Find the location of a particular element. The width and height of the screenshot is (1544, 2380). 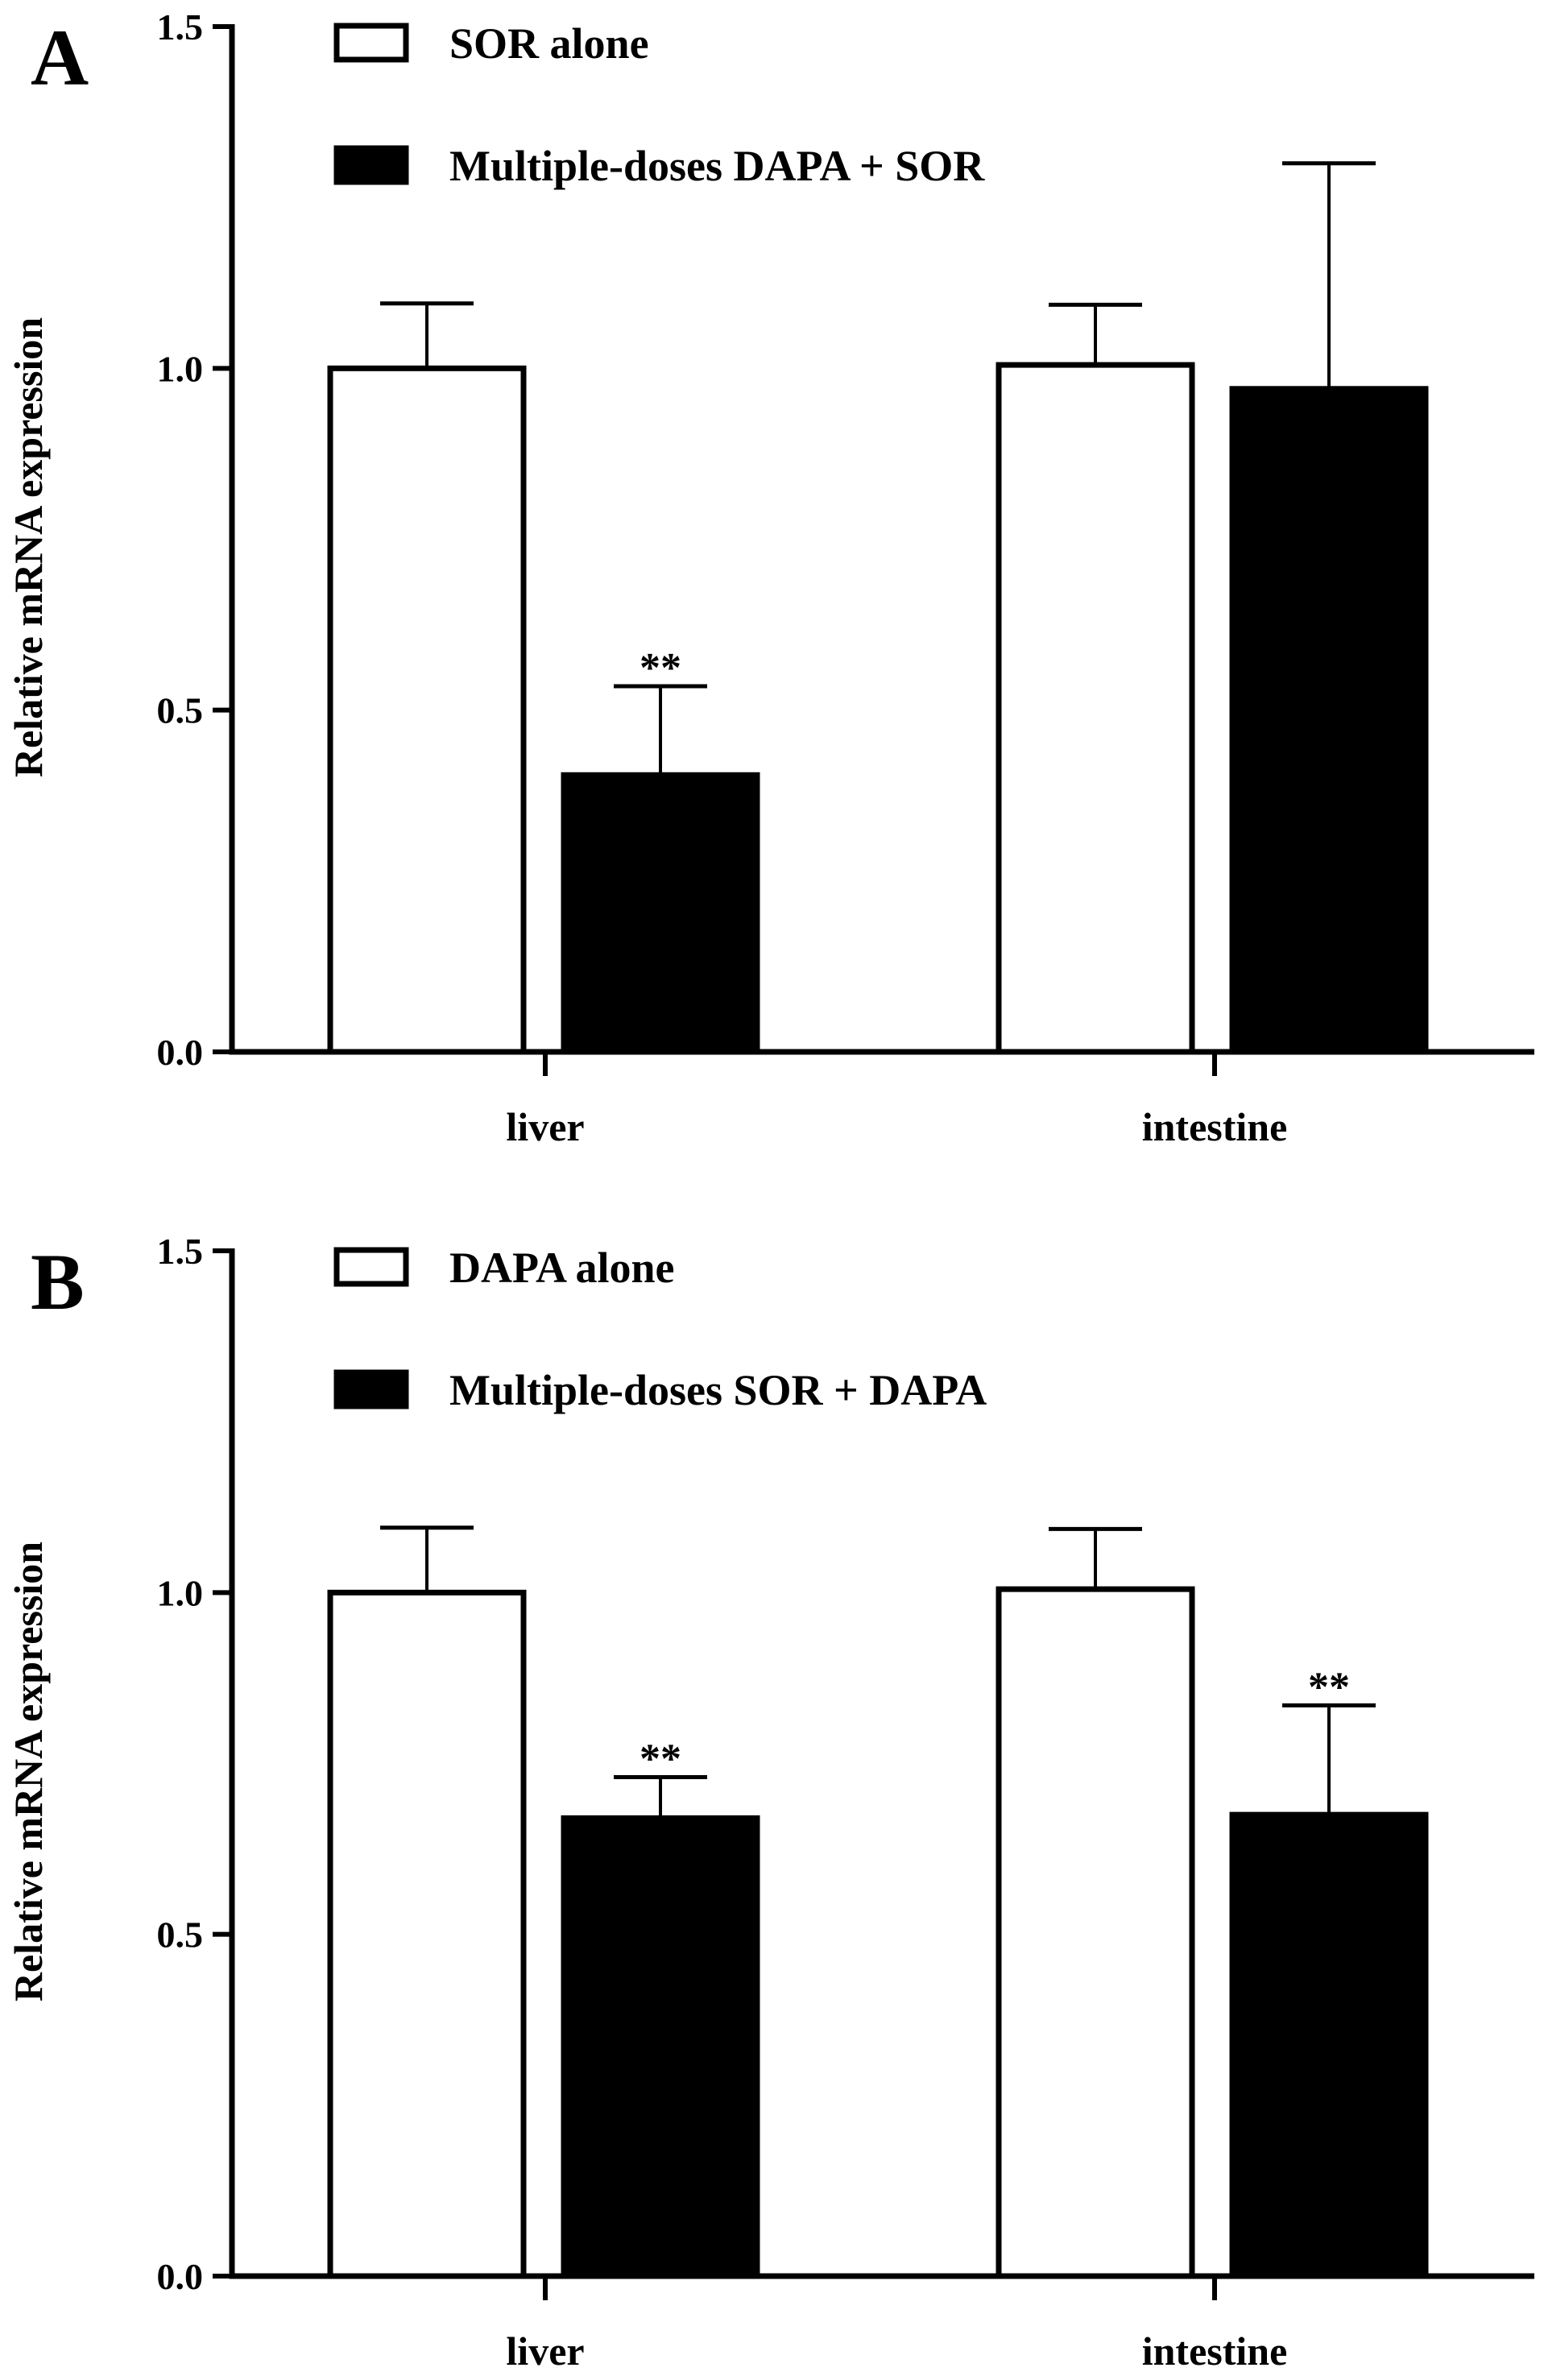

legend-entry: Multiple-doses DAPA + SOR is located at coordinates (717, 166).